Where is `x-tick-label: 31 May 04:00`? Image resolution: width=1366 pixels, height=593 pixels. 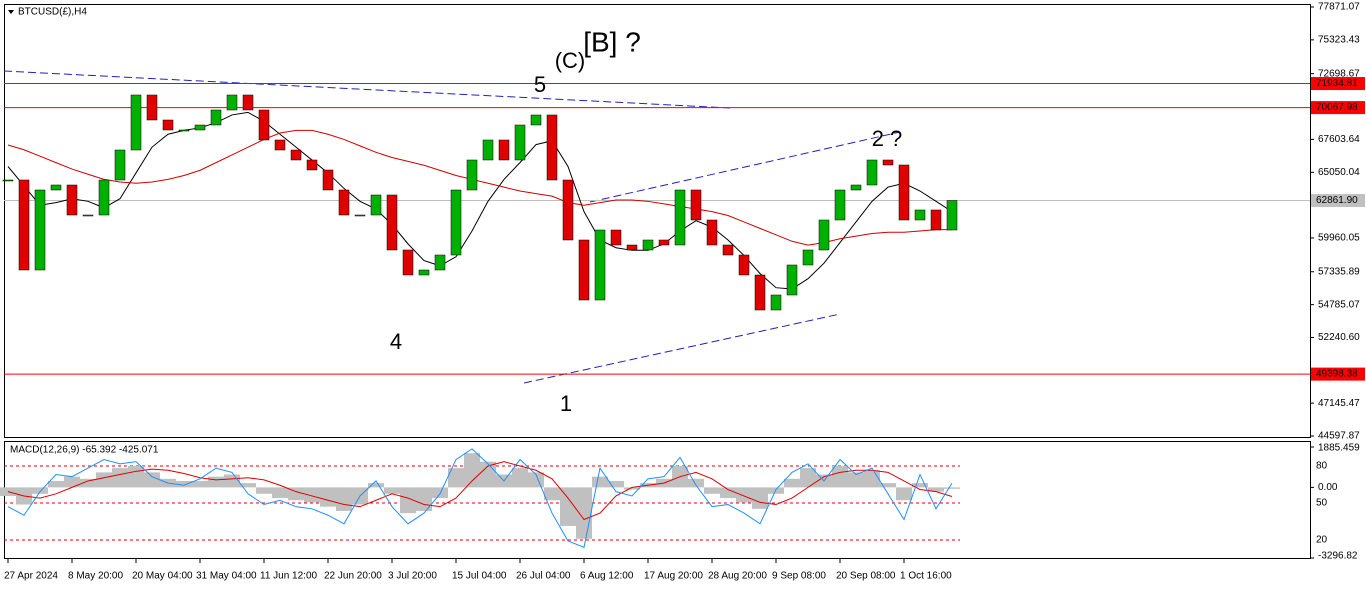
x-tick-label: 31 May 04:00 is located at coordinates (226, 576).